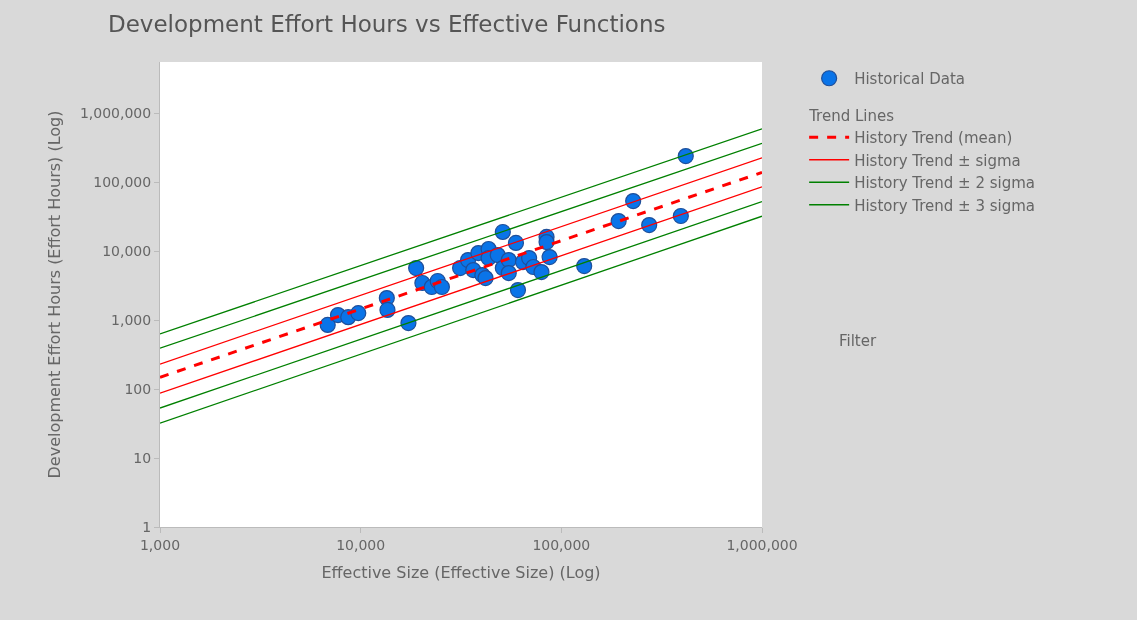 The height and width of the screenshot is (620, 1137). Describe the element at coordinates (54, 294) in the screenshot. I see `y-axis-title: Development Effort Hours (Effort Hours) (Log)` at that location.